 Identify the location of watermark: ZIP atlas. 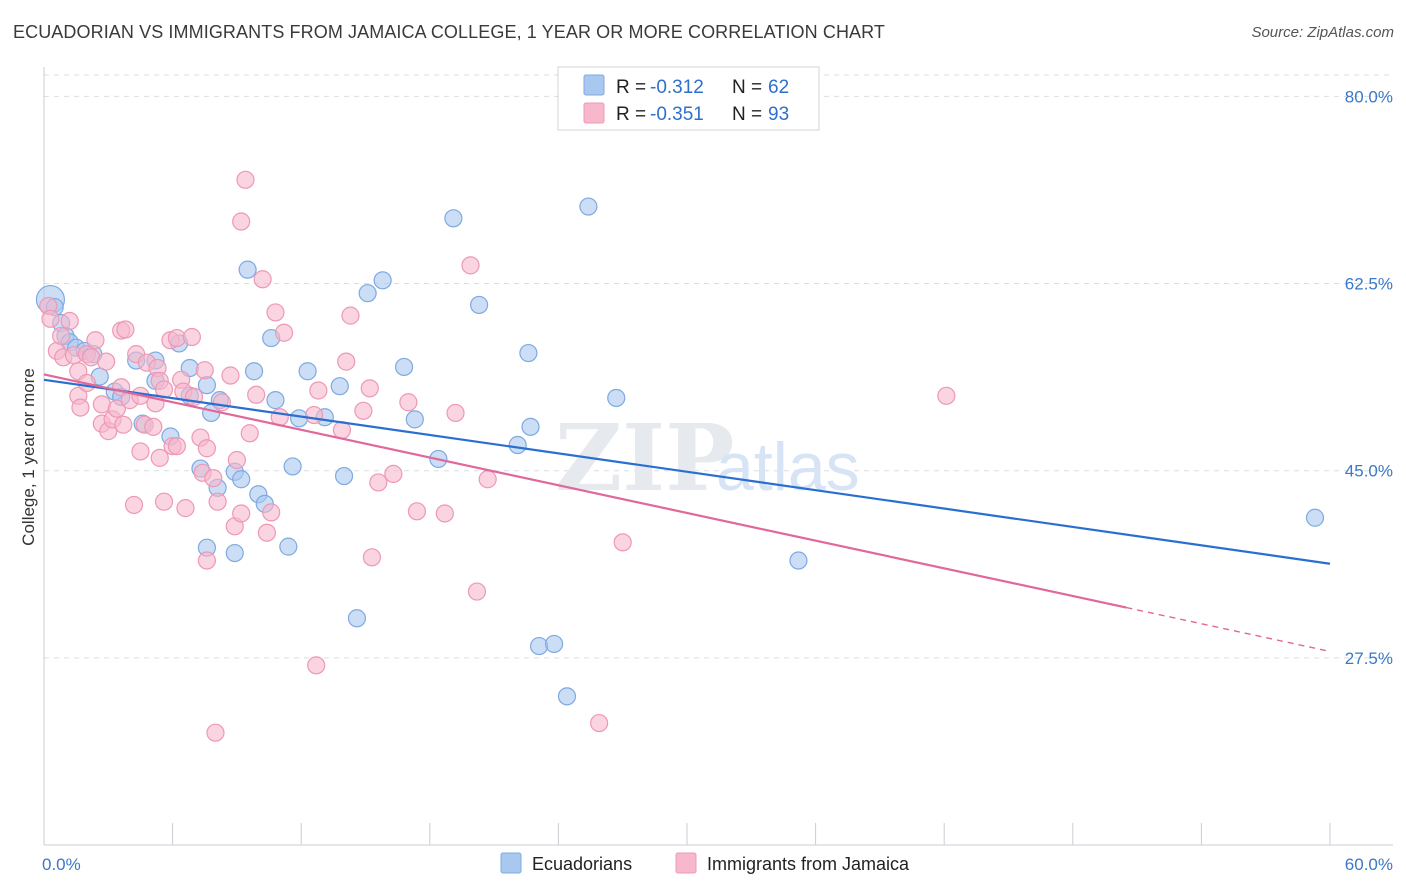
(707, 458).